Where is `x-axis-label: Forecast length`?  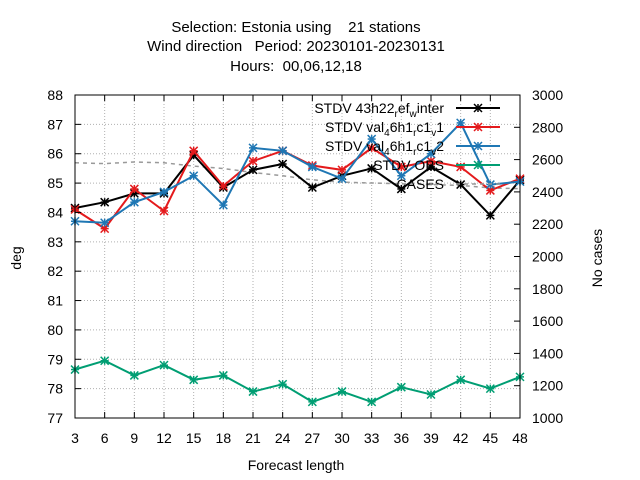 x-axis-label: Forecast length is located at coordinates (296, 465).